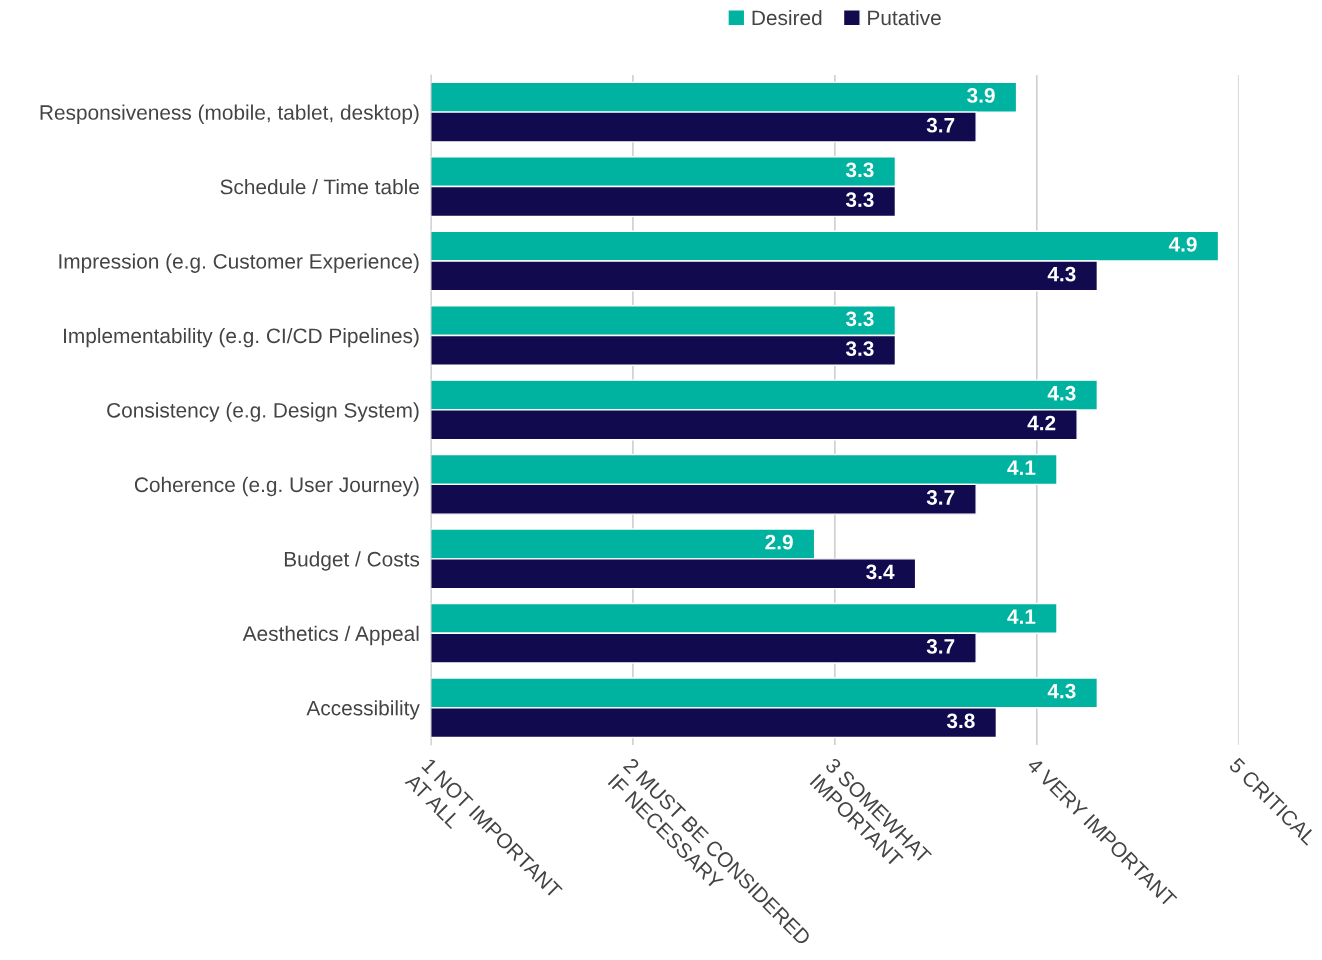 Image resolution: width=1322 pixels, height=960 pixels. What do you see at coordinates (779, 542) in the screenshot?
I see `data-label: 2.9` at bounding box center [779, 542].